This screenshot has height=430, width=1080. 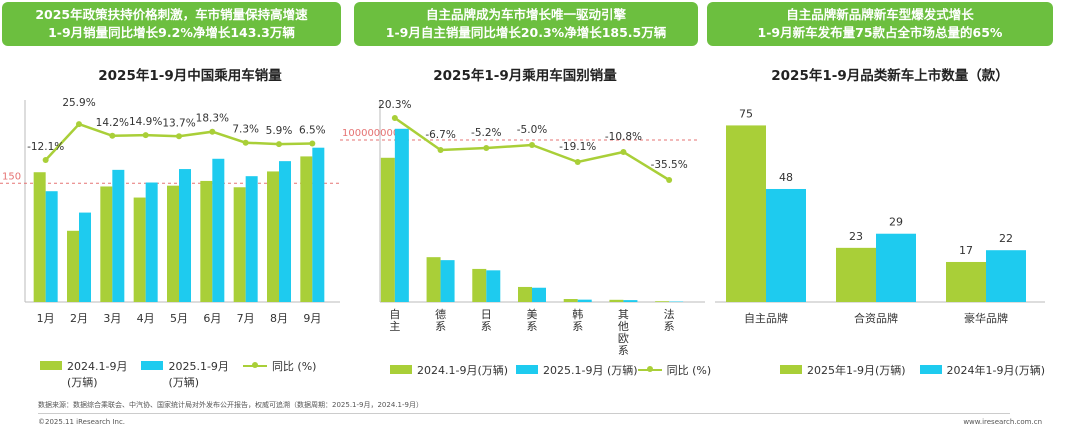 I want to click on yoy-label: 6.5%, so click(x=312, y=131).